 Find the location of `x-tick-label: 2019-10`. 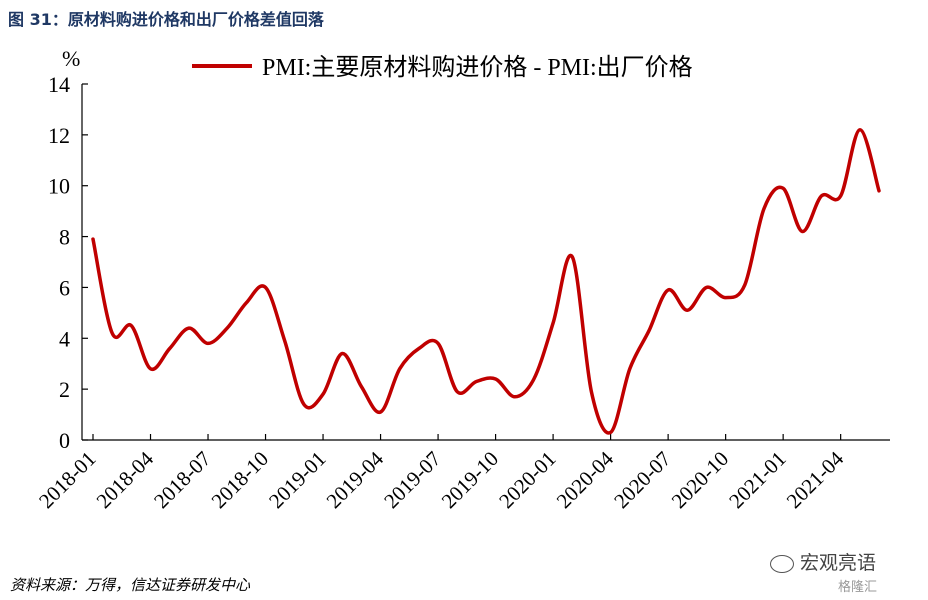

x-tick-label: 2019-10 is located at coordinates (470, 480).